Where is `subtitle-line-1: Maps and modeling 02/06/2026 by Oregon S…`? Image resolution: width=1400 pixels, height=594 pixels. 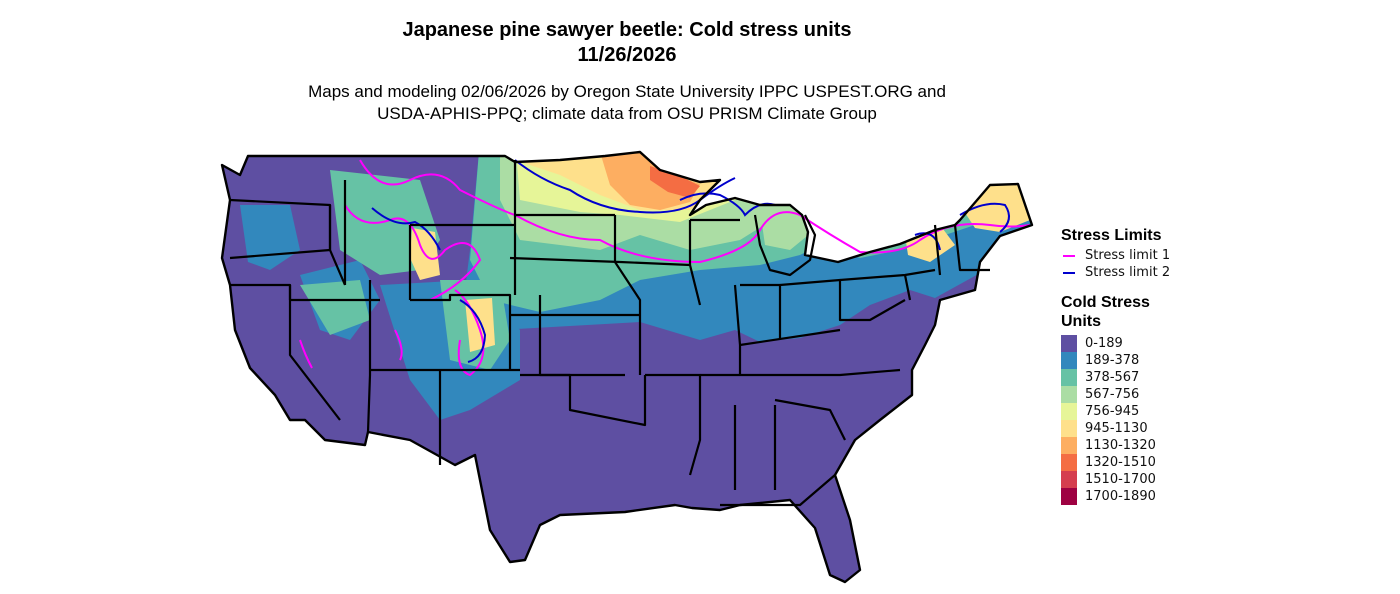
subtitle-line-1: Maps and modeling 02/06/2026 by Oregon S… is located at coordinates (627, 91).